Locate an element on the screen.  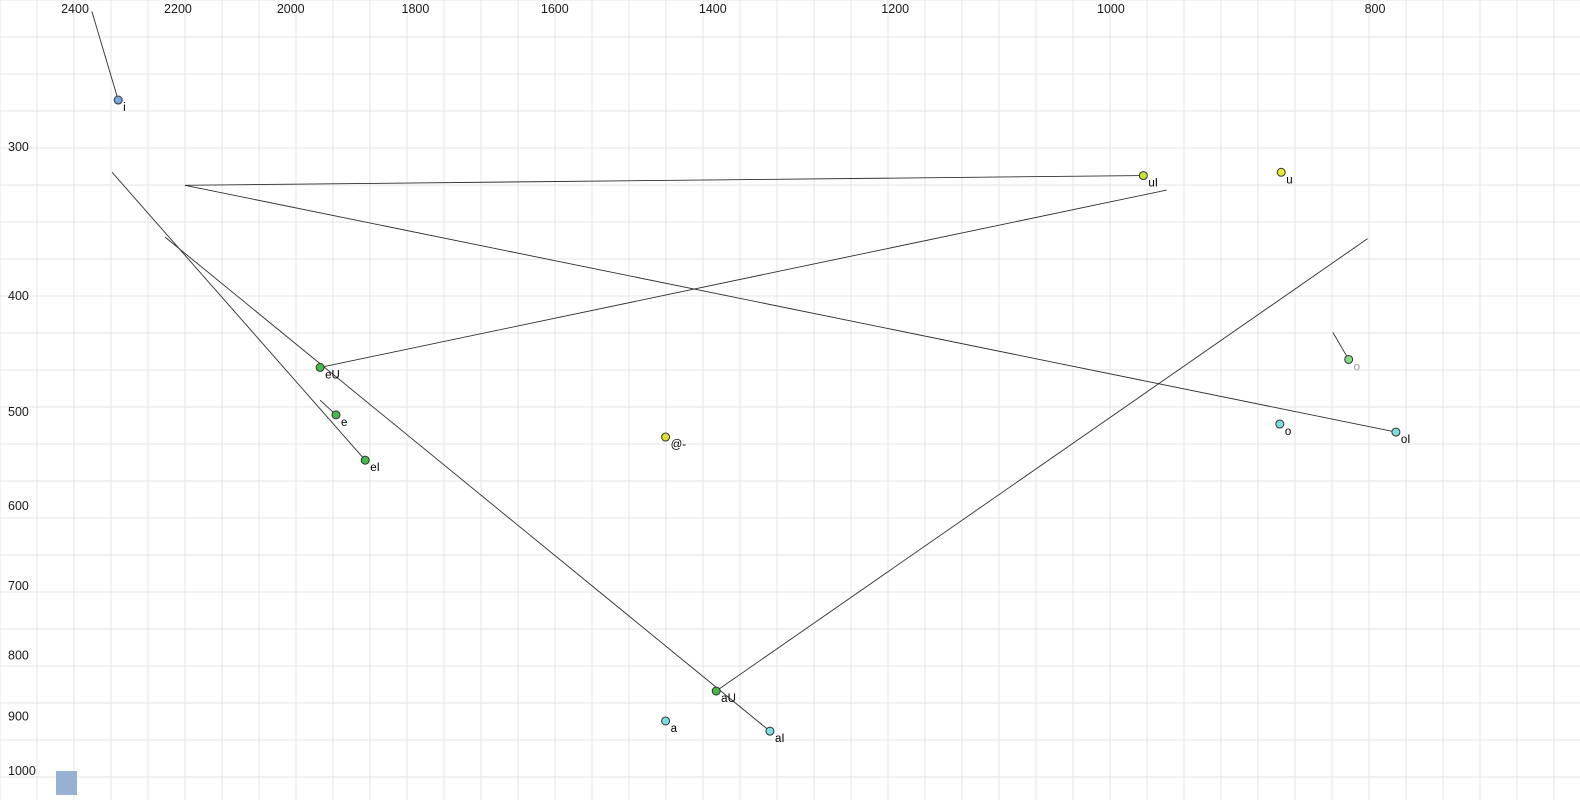
x-tick-label: 2200 is located at coordinates (178, 9).